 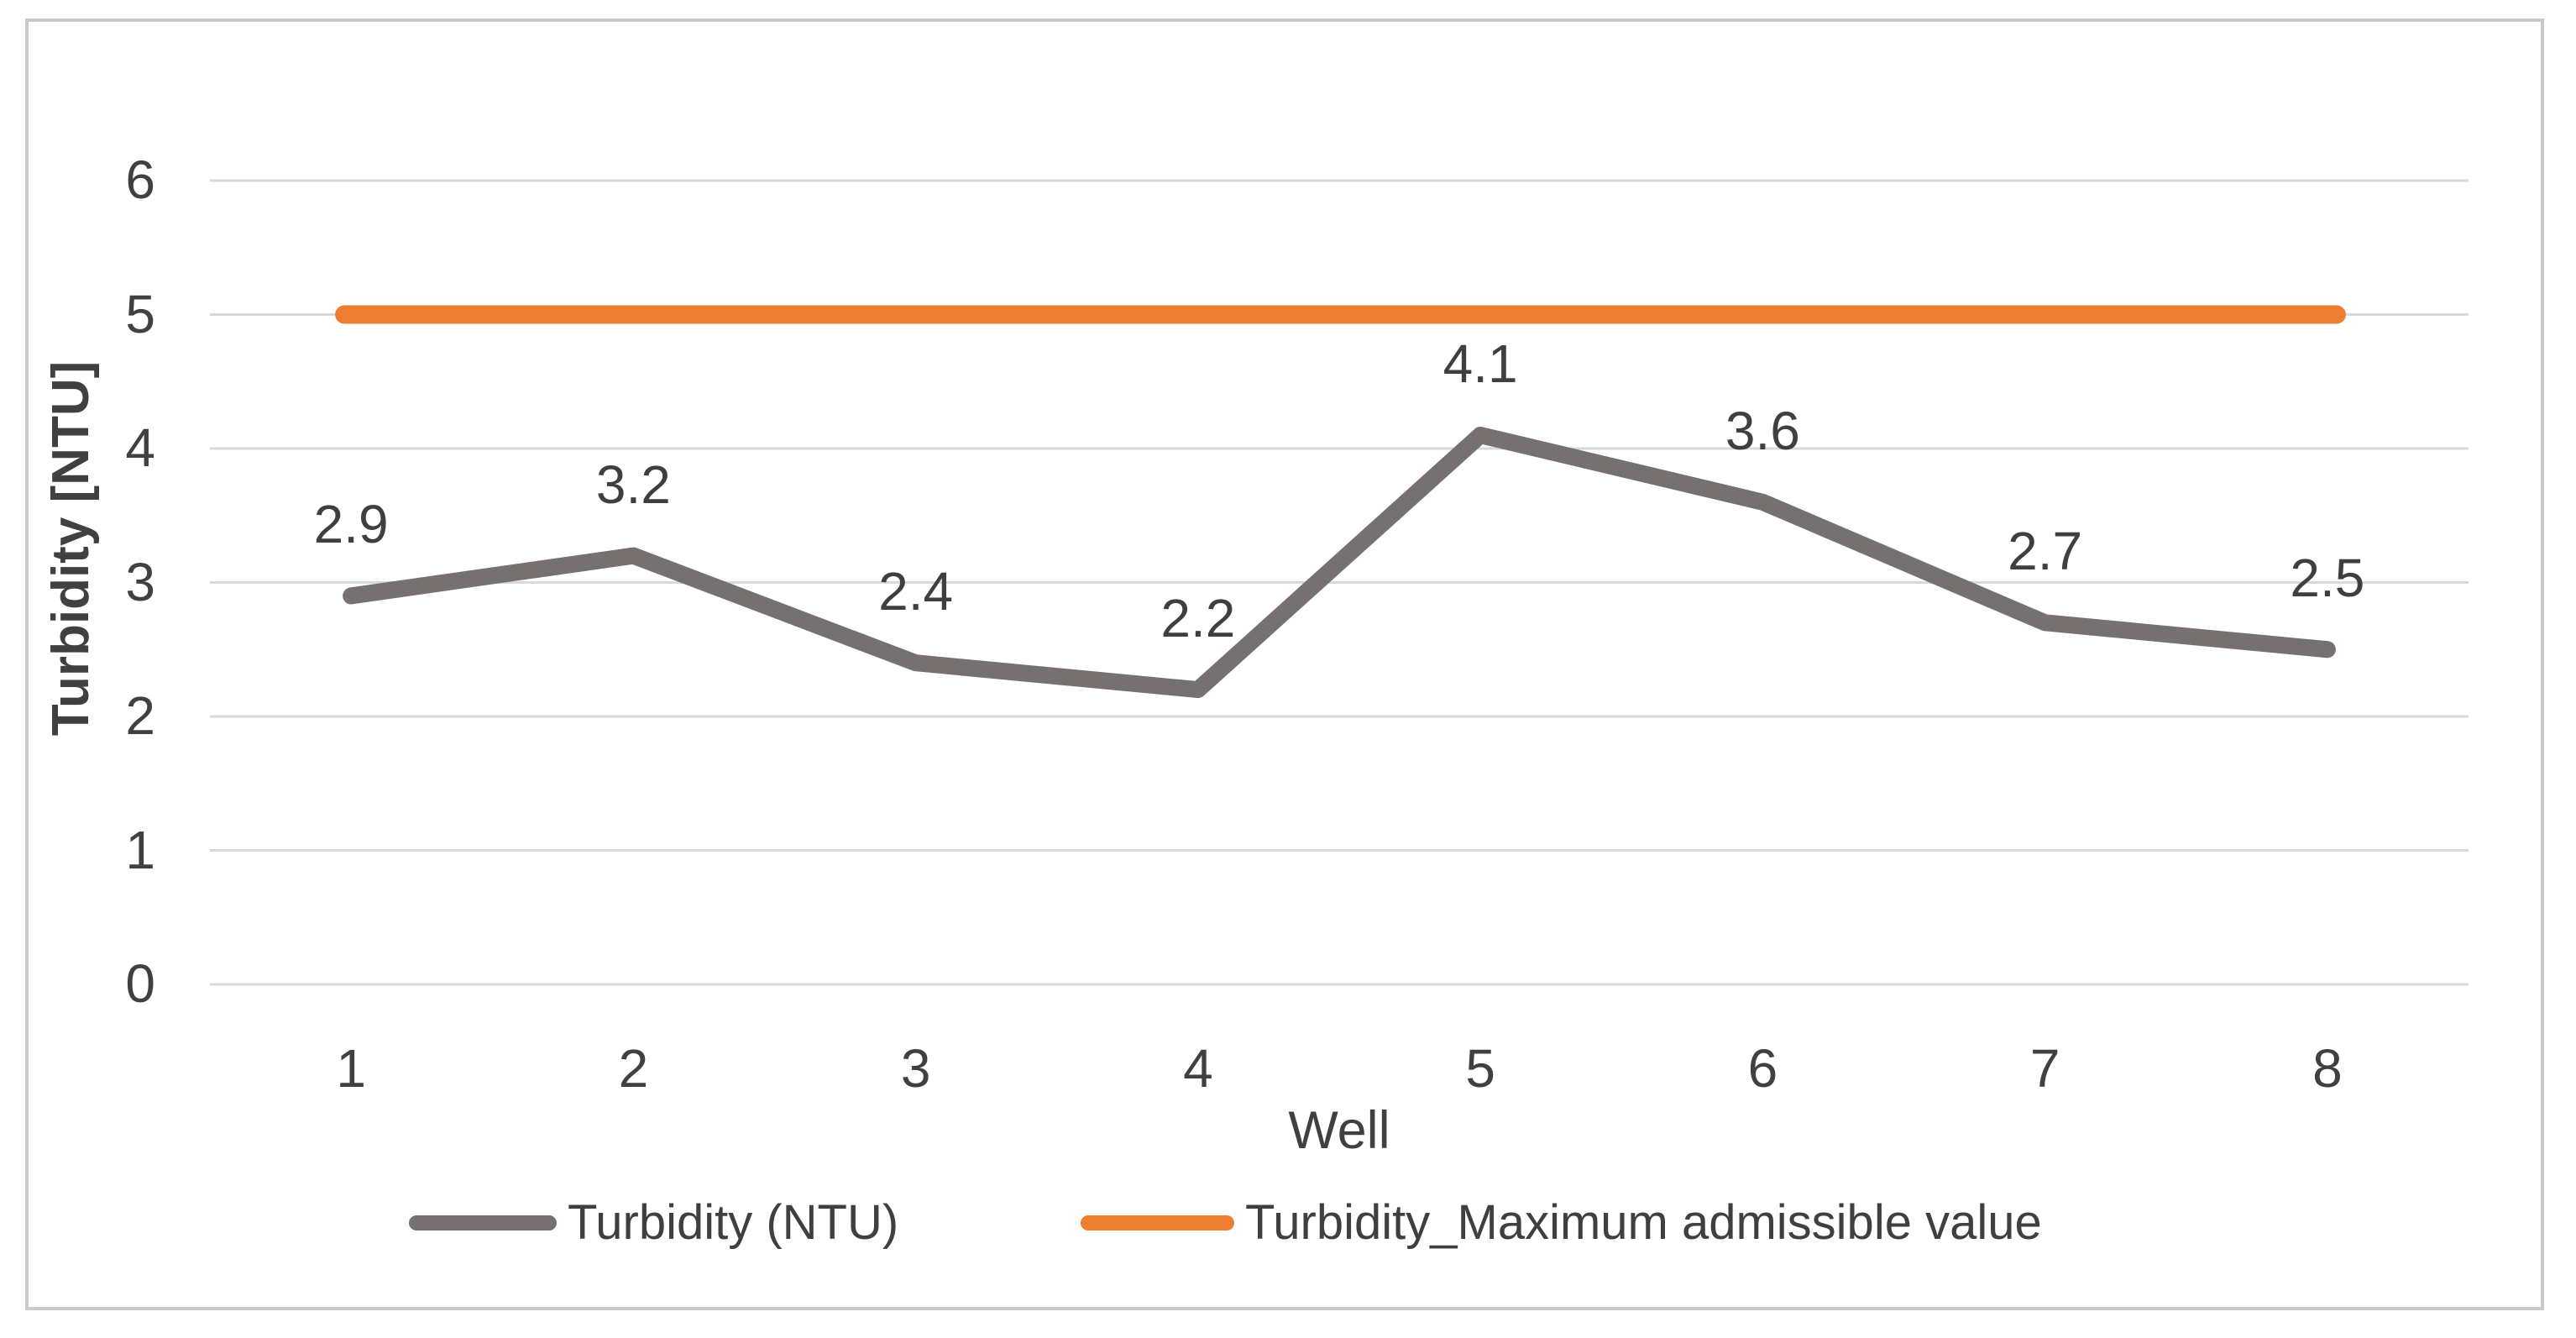 I want to click on x-tick-label: 3, so click(x=916, y=1068).